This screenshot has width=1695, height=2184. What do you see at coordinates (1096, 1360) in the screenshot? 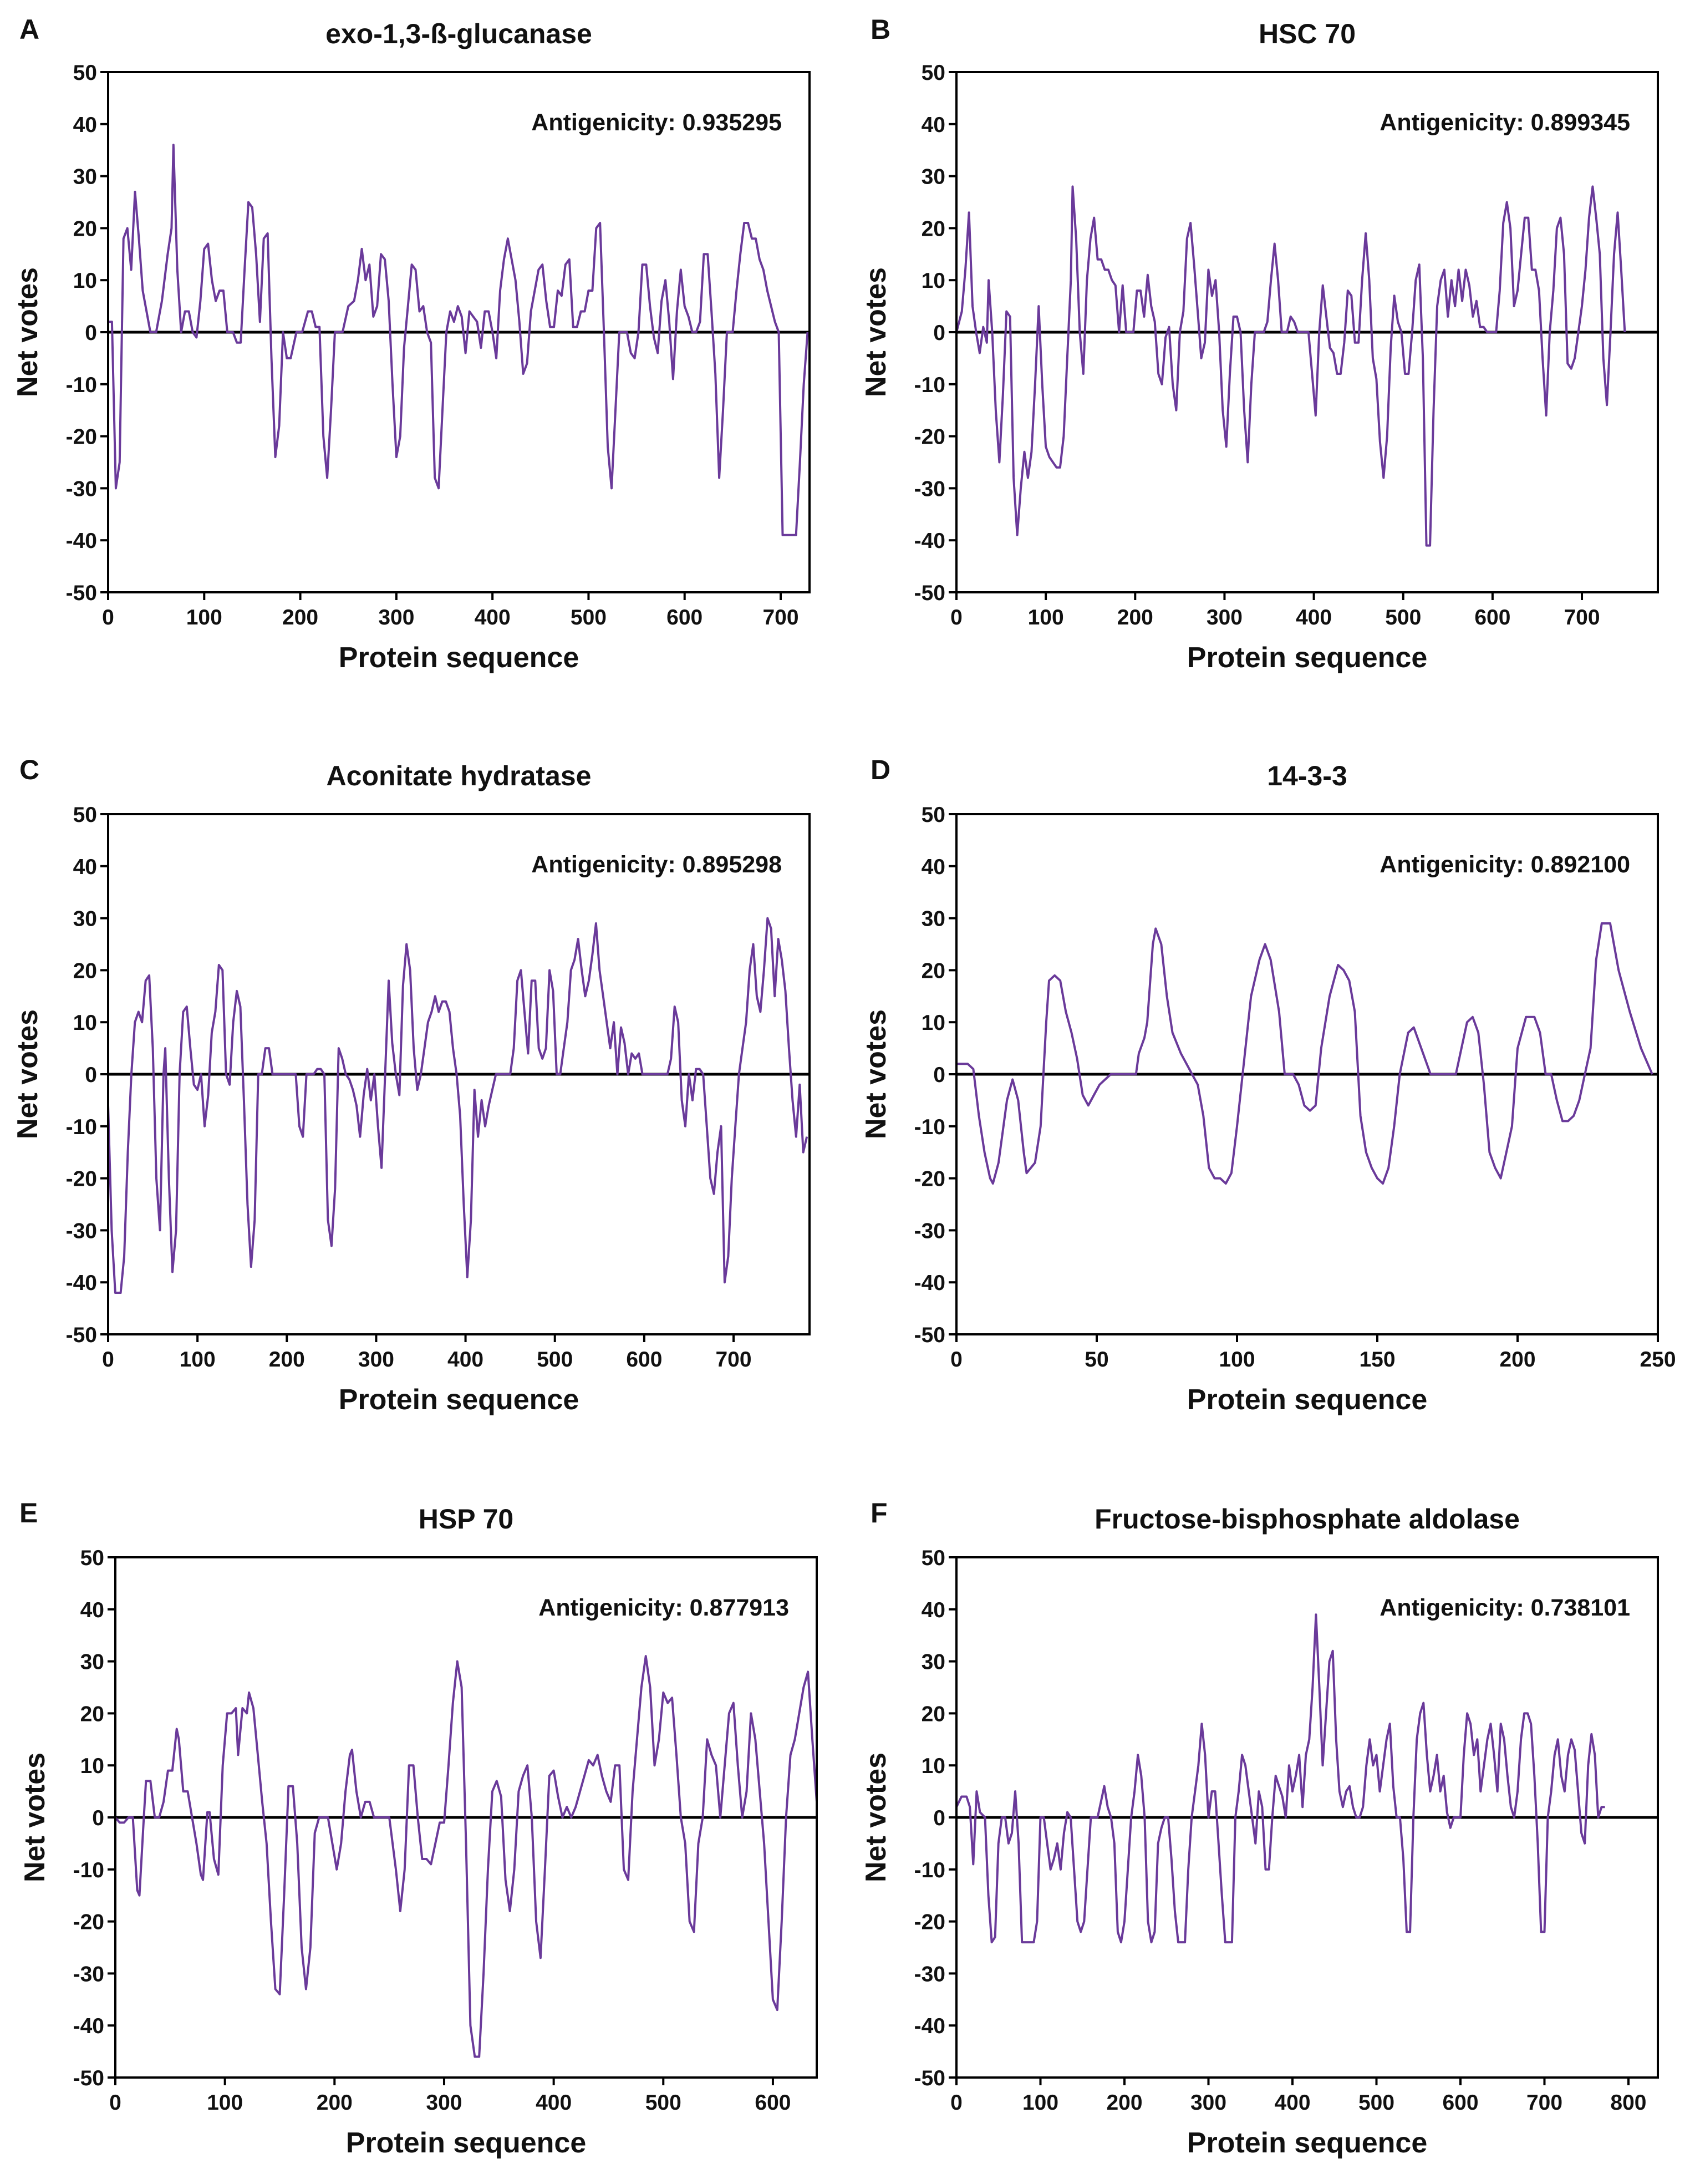
I see `x-tick-label: 50` at bounding box center [1096, 1360].